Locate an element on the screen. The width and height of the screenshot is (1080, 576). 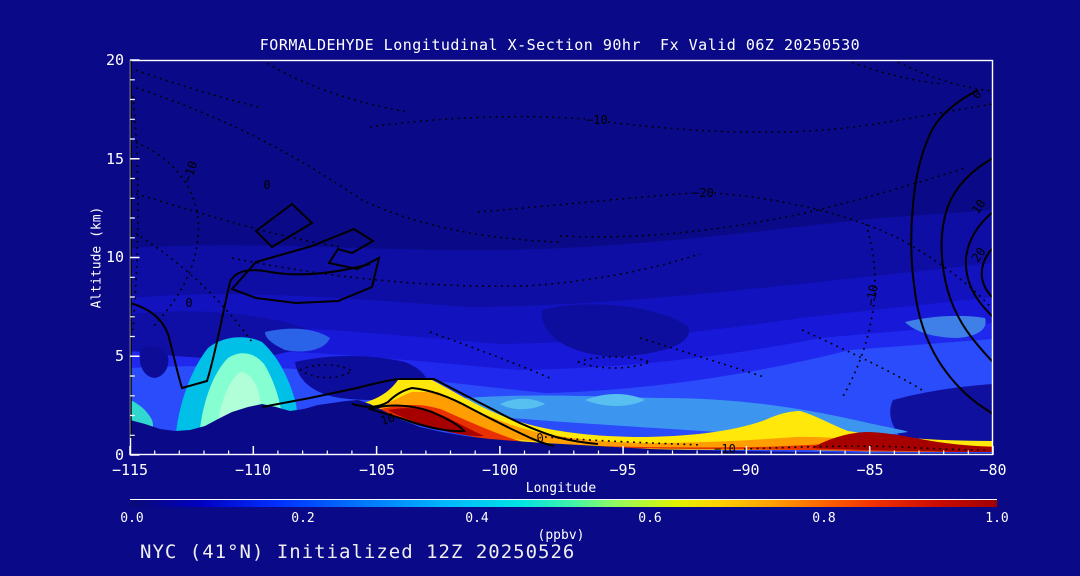
x-tick-label: −80 is located at coordinates (993, 470).